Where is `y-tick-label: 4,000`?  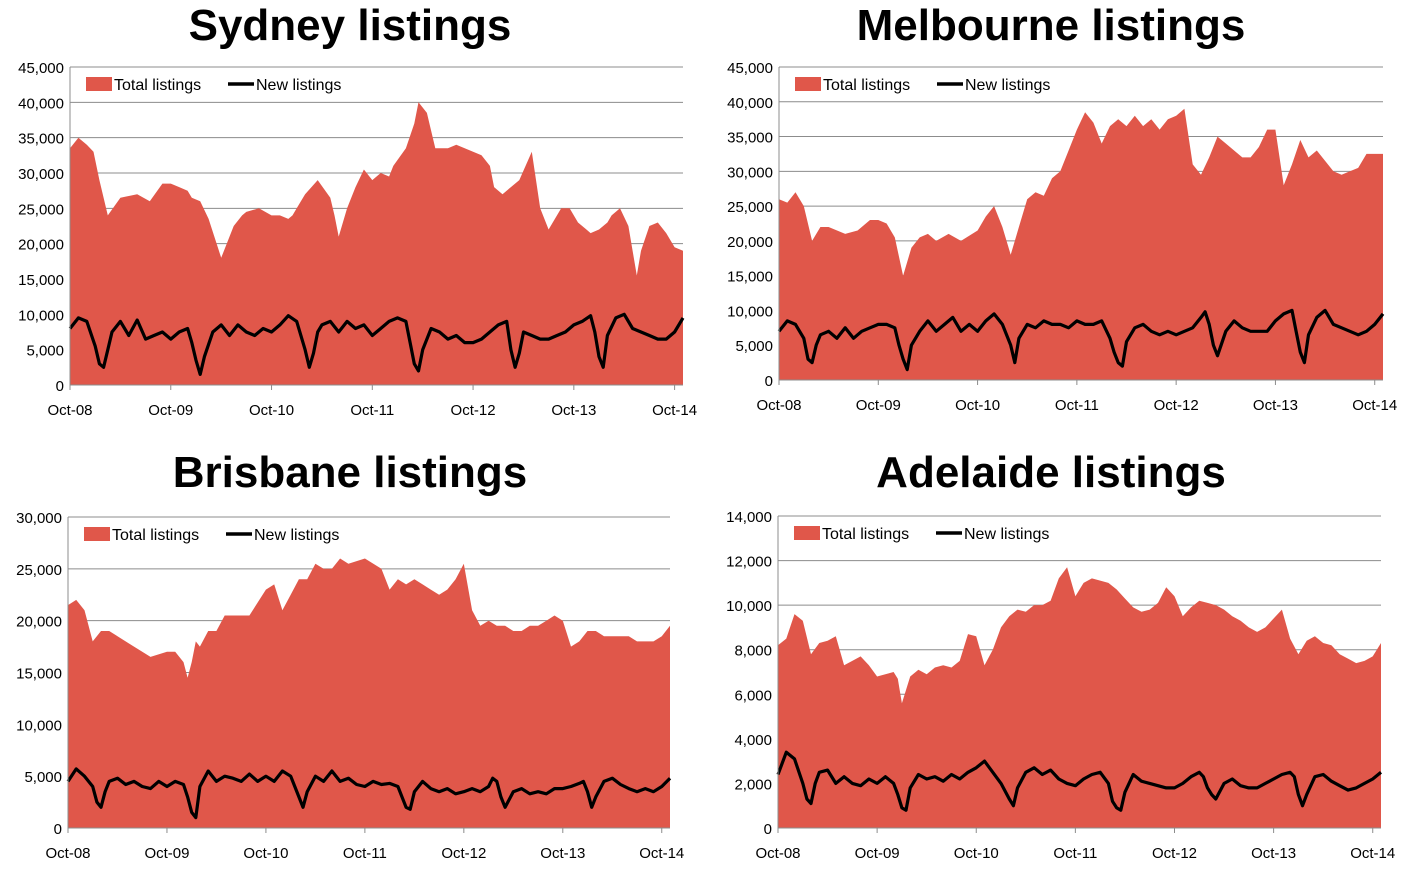
y-tick-label: 4,000 is located at coordinates (753, 740).